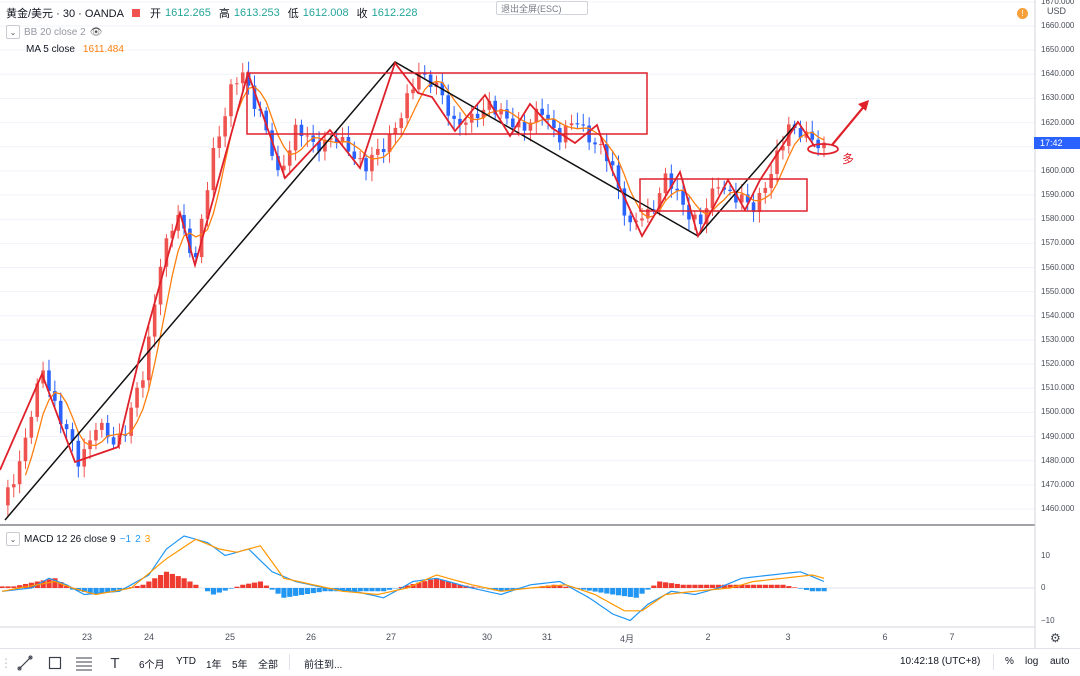 This screenshot has width=1080, height=676. I want to click on text-tool-icon: T, so click(115, 663).